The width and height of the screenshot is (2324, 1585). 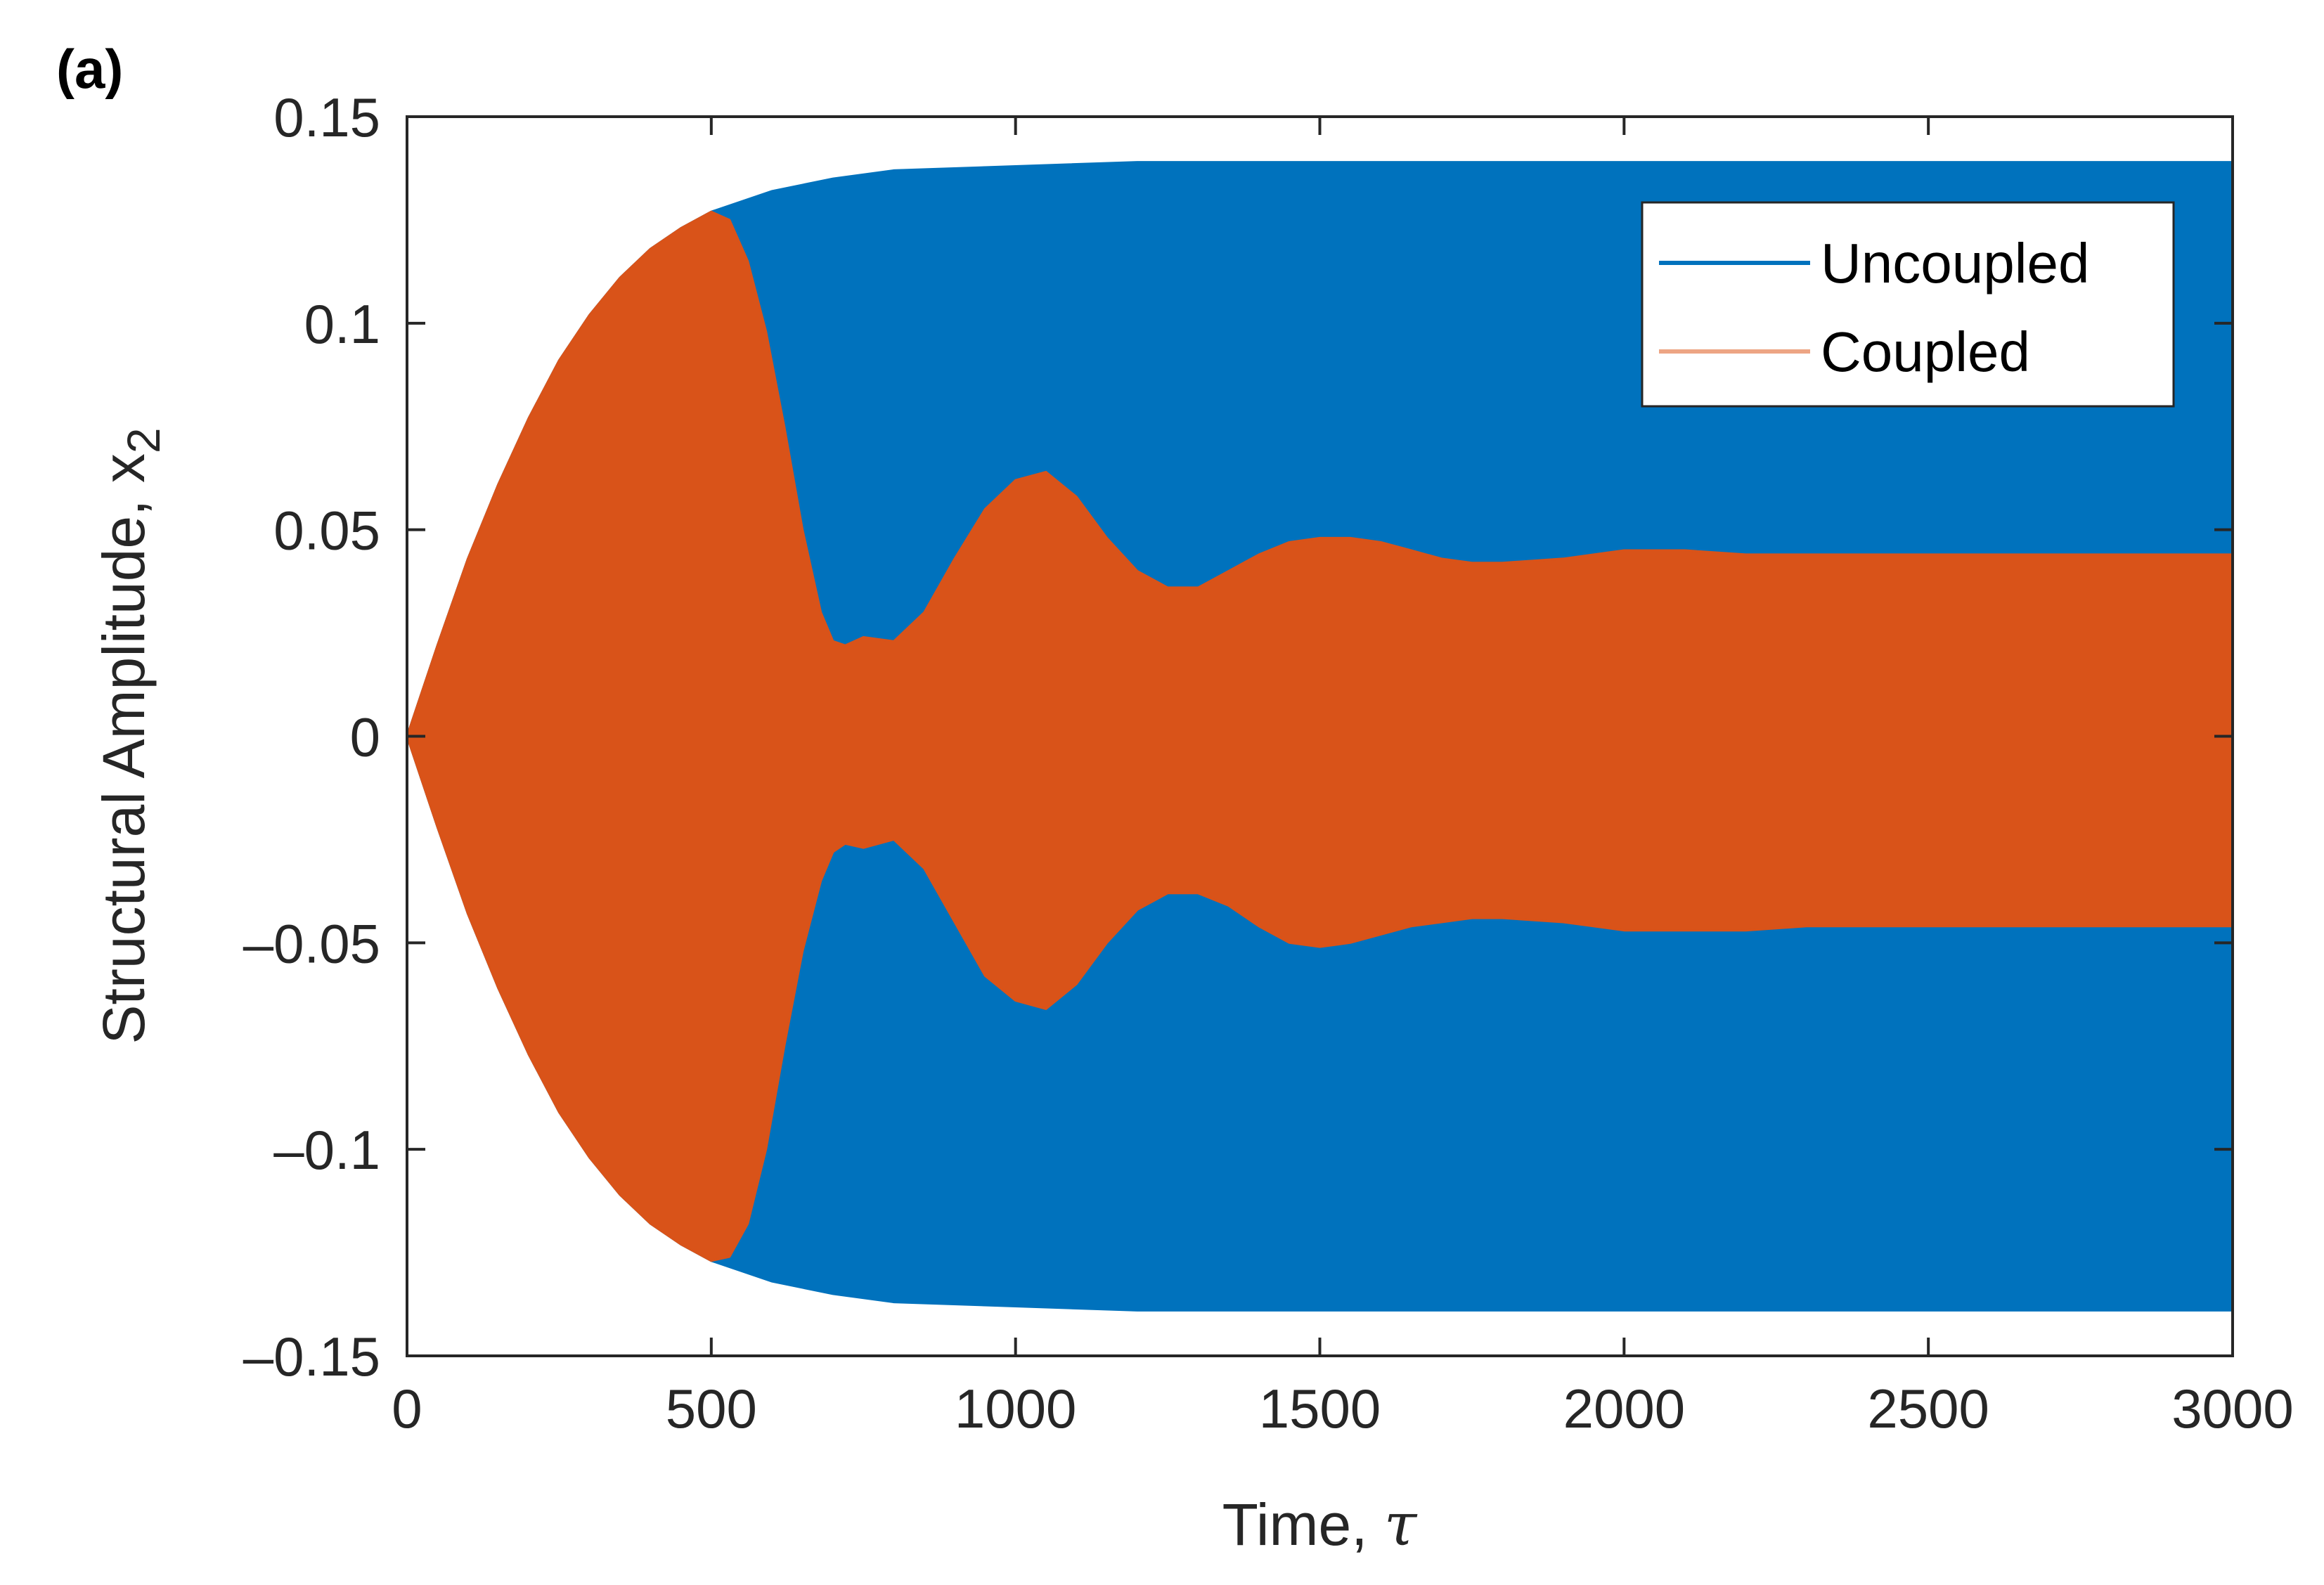 I want to click on y-tick-label: 0, so click(x=365, y=737).